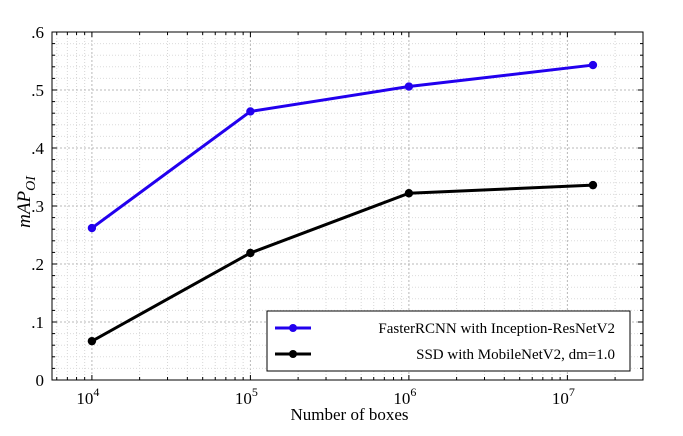 The width and height of the screenshot is (683, 436). I want to click on y-tick-label: .1, so click(37, 322).